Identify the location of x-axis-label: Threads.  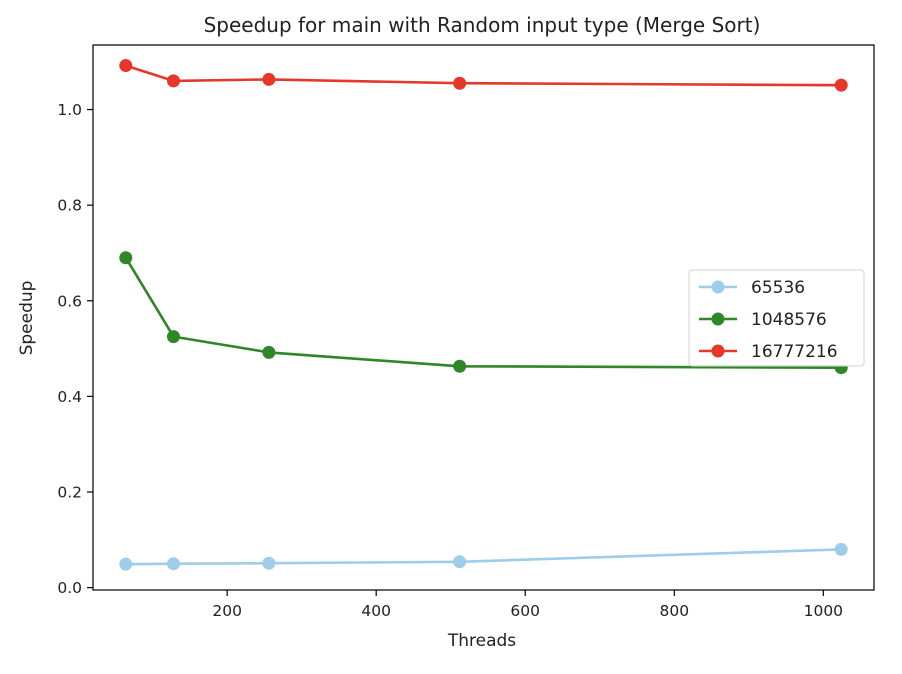
(481, 641).